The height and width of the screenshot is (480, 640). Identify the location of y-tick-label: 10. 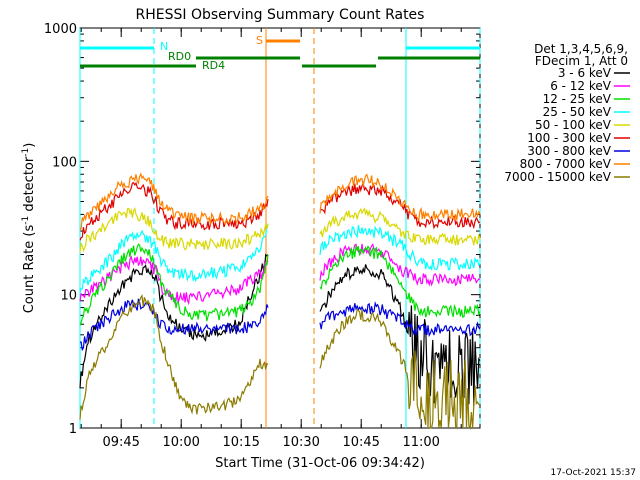
(68, 296).